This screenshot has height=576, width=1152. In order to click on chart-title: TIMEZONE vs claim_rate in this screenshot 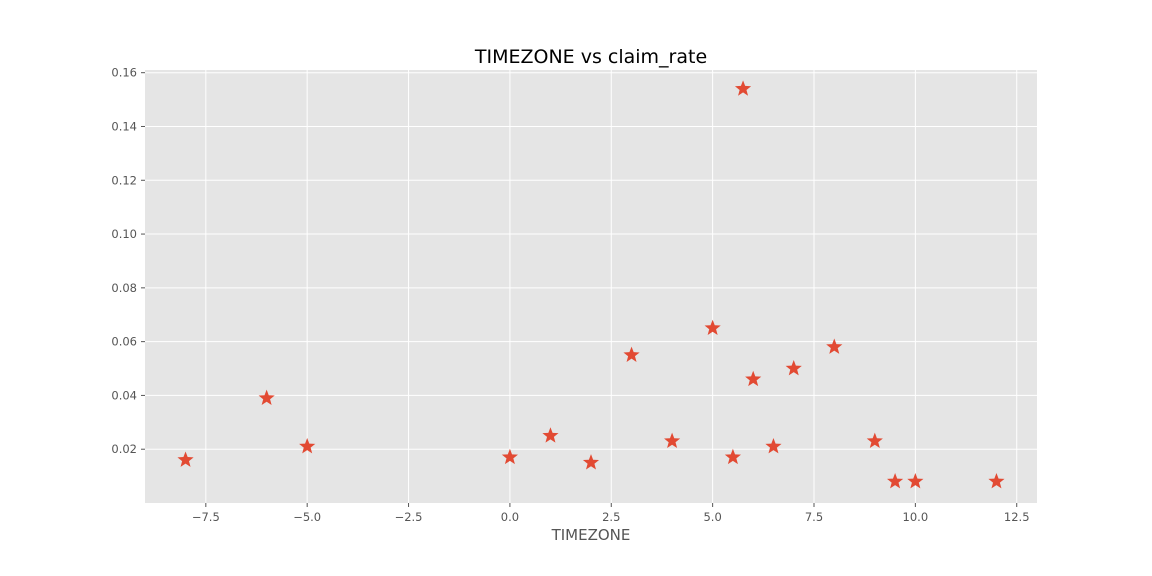, I will do `click(590, 57)`.